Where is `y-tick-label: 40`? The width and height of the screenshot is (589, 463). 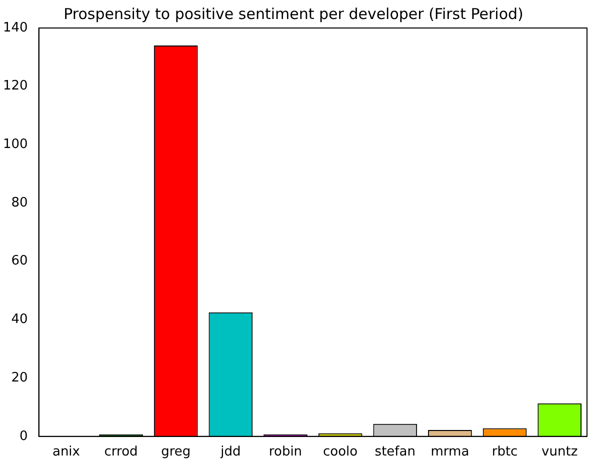 y-tick-label: 40 is located at coordinates (19, 320).